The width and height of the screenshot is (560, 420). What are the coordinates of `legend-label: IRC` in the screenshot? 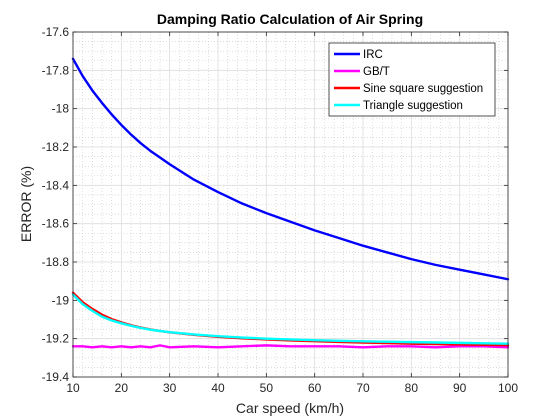 It's located at (373, 55).